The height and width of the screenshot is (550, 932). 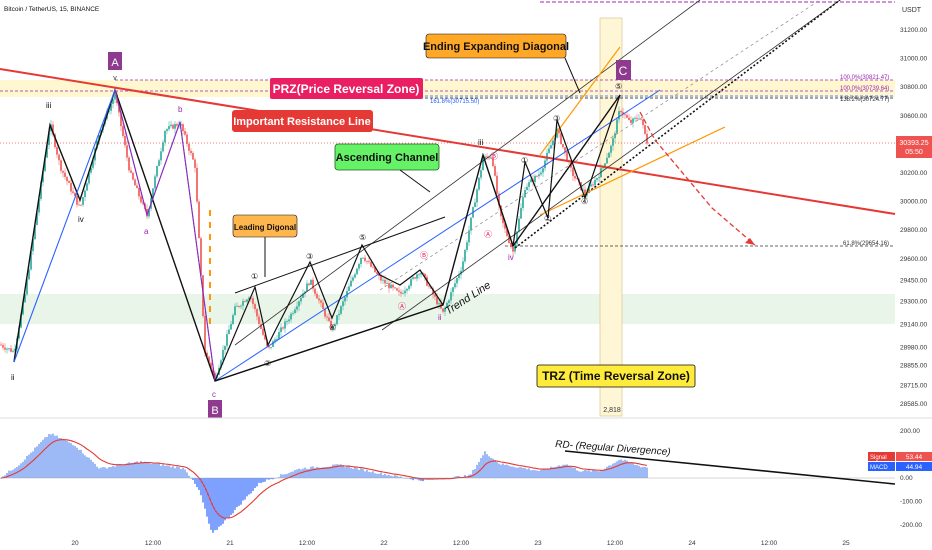 I want to click on sub-wave-e2: ②, so click(x=547, y=218).